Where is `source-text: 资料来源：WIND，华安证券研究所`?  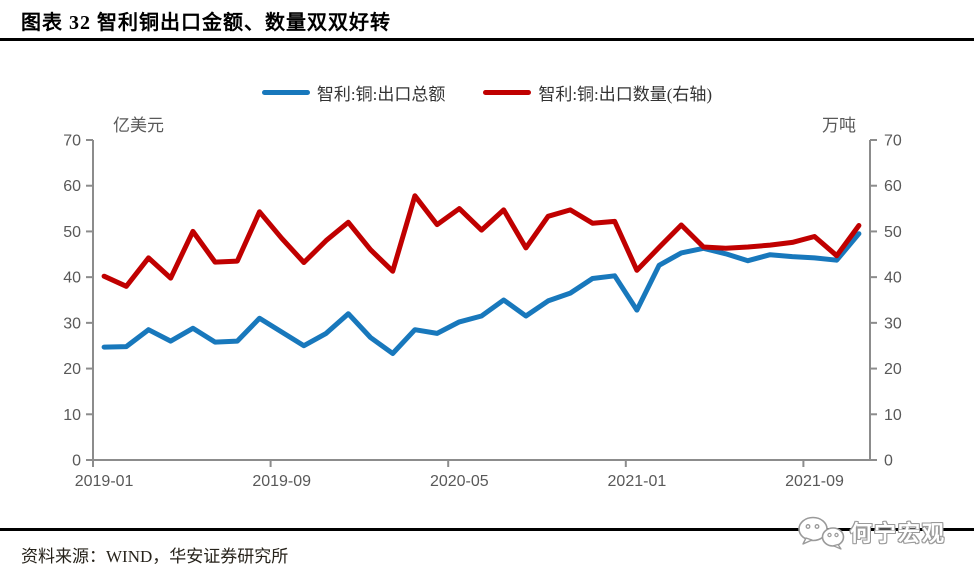
source-text: 资料来源：WIND，华安证券研究所 is located at coordinates (155, 556).